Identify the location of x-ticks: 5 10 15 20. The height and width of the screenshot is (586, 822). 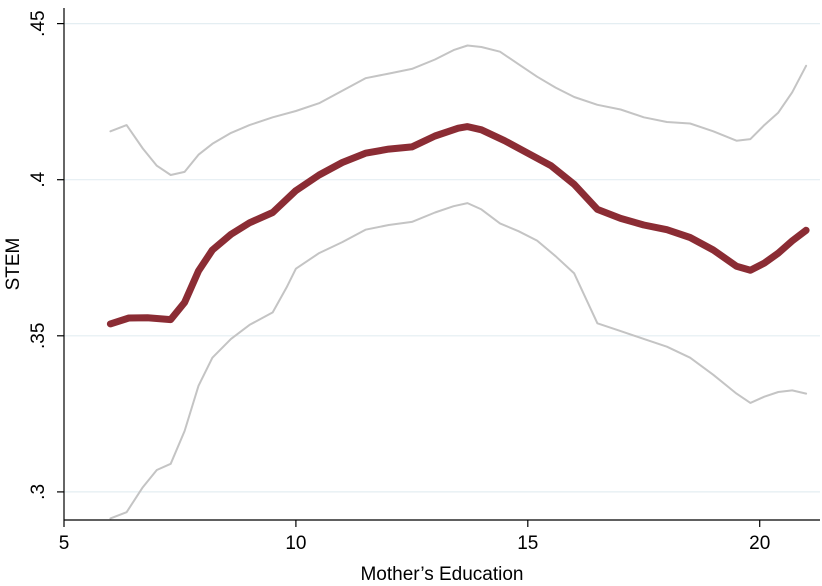
(414, 537).